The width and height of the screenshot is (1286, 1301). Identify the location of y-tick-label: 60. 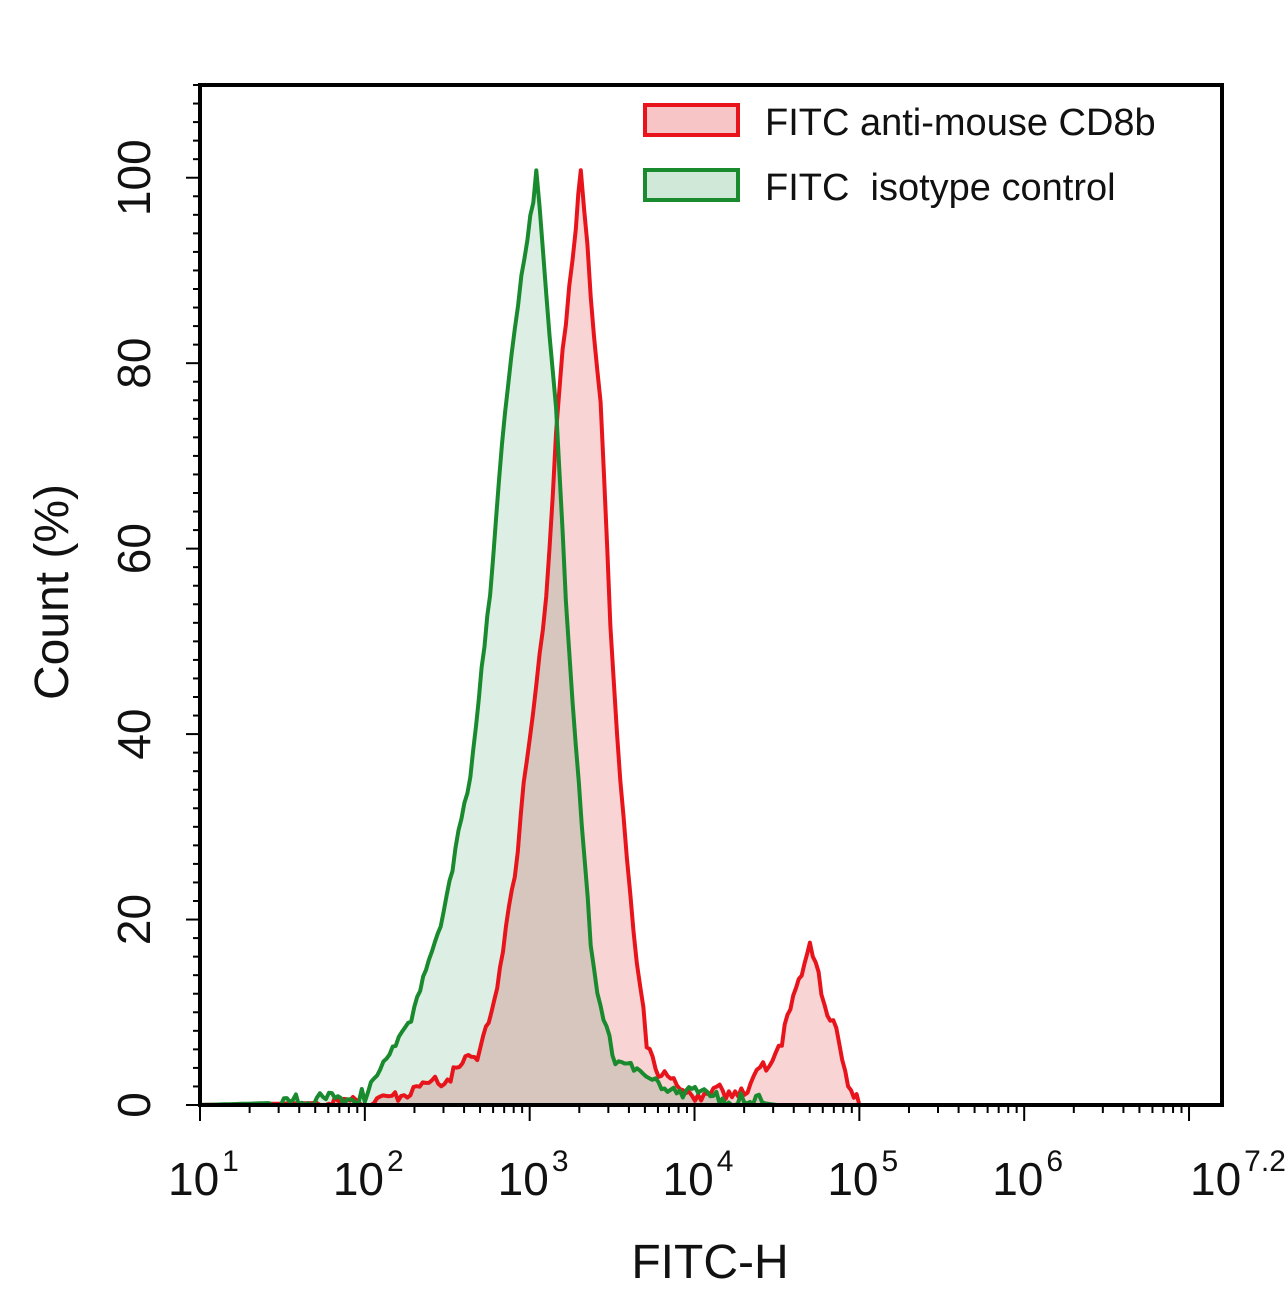
(134, 548).